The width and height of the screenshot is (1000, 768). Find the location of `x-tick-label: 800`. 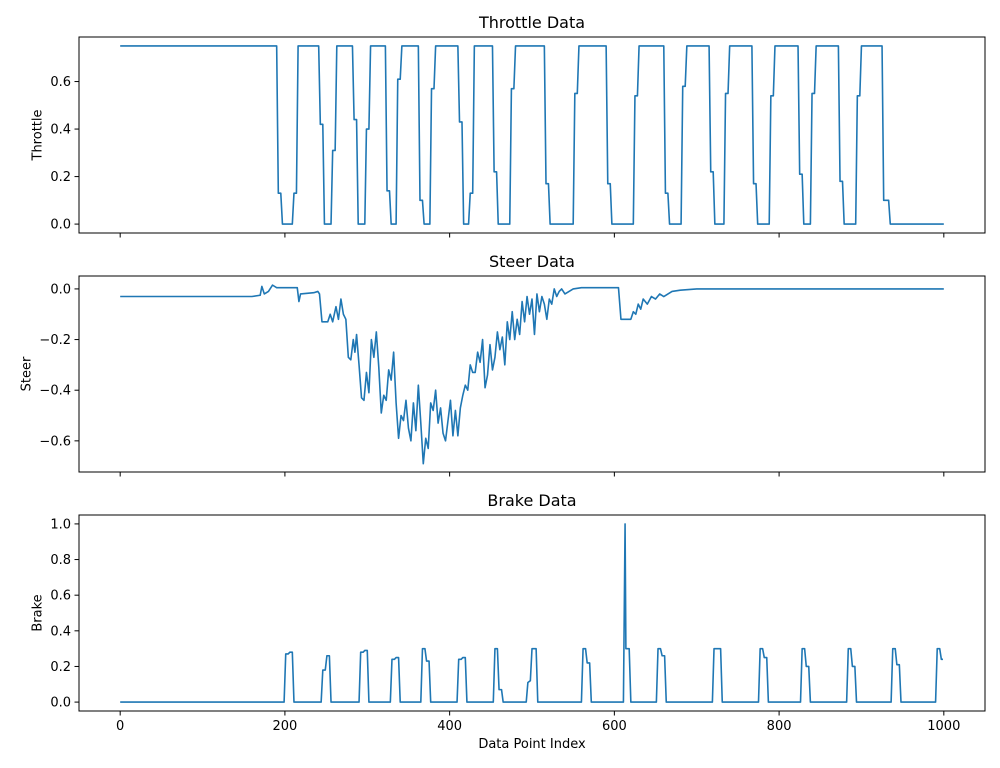

x-tick-label: 800 is located at coordinates (779, 726).